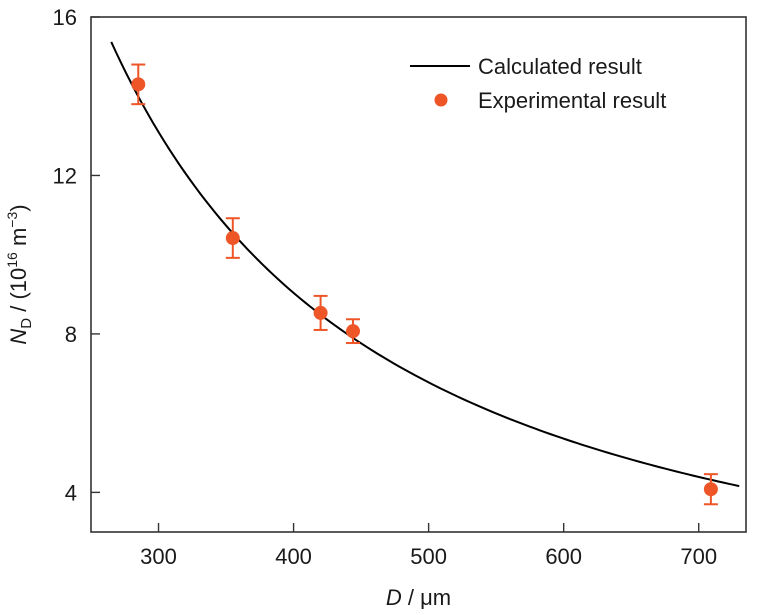 The height and width of the screenshot is (615, 778). I want to click on legend-label-experimental: Experimental result, so click(572, 100).